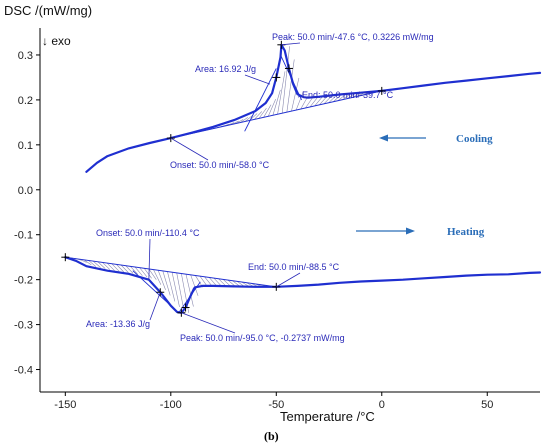  What do you see at coordinates (220, 165) in the screenshot?
I see `cooling-onset-label: Onset: 50.0 min/-58.0 °C` at bounding box center [220, 165].